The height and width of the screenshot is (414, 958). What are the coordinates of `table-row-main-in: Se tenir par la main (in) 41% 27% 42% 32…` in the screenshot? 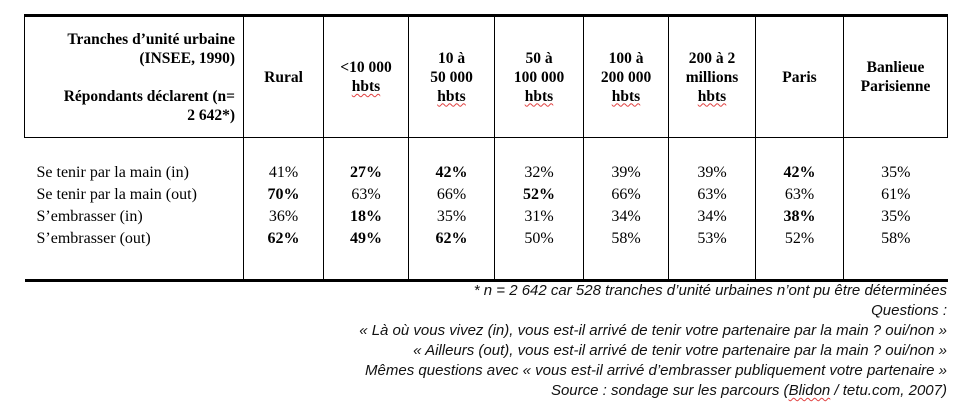 It's located at (486, 160).